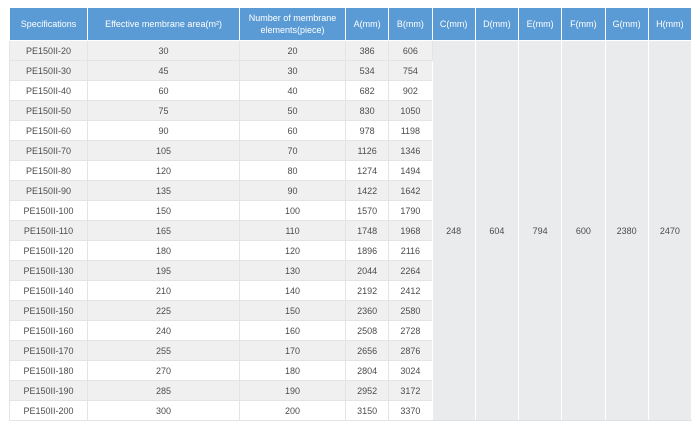 Image resolution: width=700 pixels, height=447 pixels. What do you see at coordinates (163, 151) in the screenshot?
I see `cell-area: 105` at bounding box center [163, 151].